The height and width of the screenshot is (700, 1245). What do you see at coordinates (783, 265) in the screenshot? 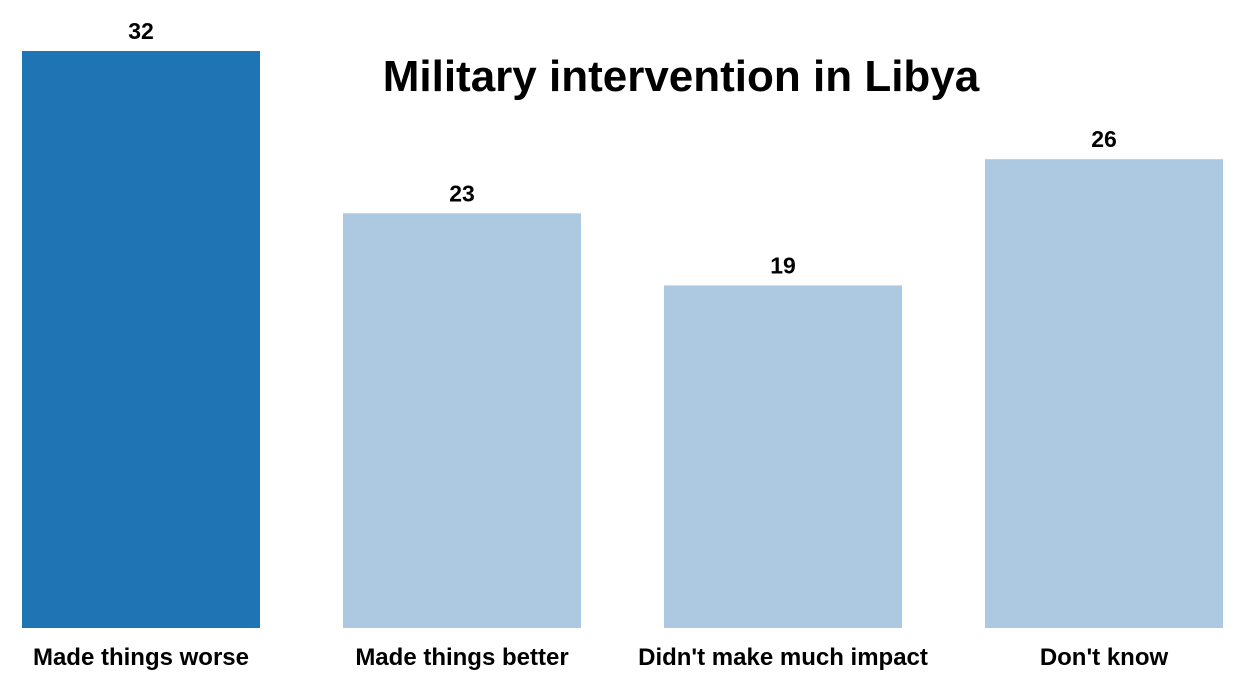
I see `data-label: 19` at bounding box center [783, 265].